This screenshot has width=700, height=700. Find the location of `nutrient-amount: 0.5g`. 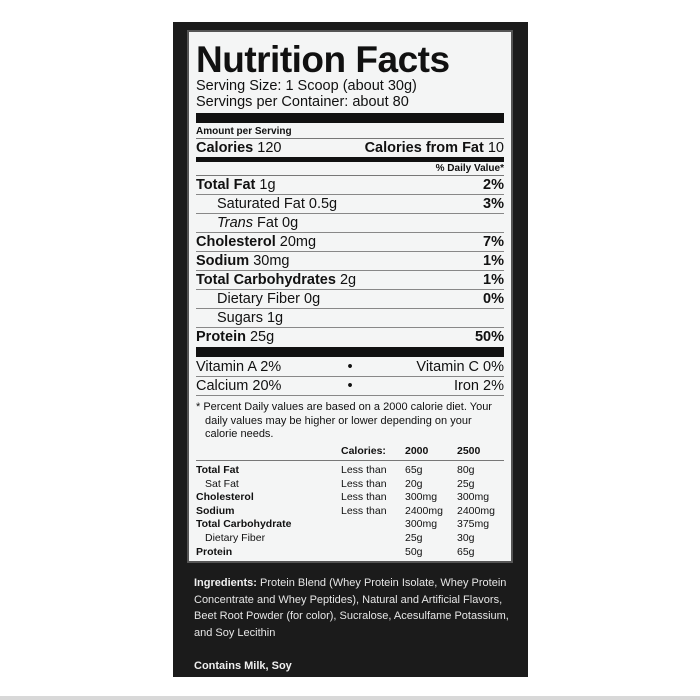

nutrient-amount: 0.5g is located at coordinates (323, 204).